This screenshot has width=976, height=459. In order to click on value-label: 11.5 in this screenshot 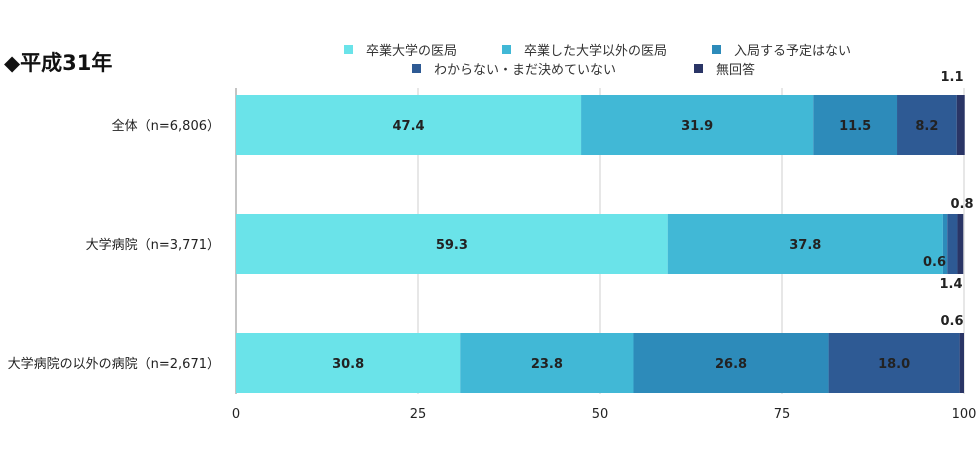, I will do `click(855, 126)`.